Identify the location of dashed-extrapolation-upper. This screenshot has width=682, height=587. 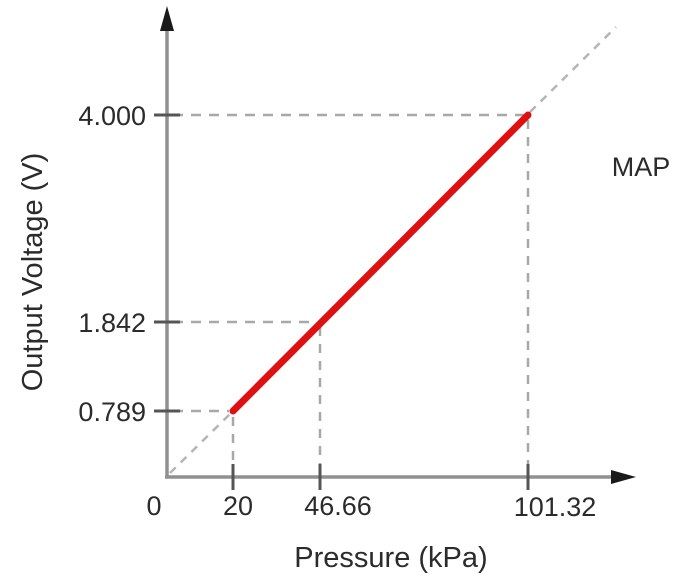
(573, 69).